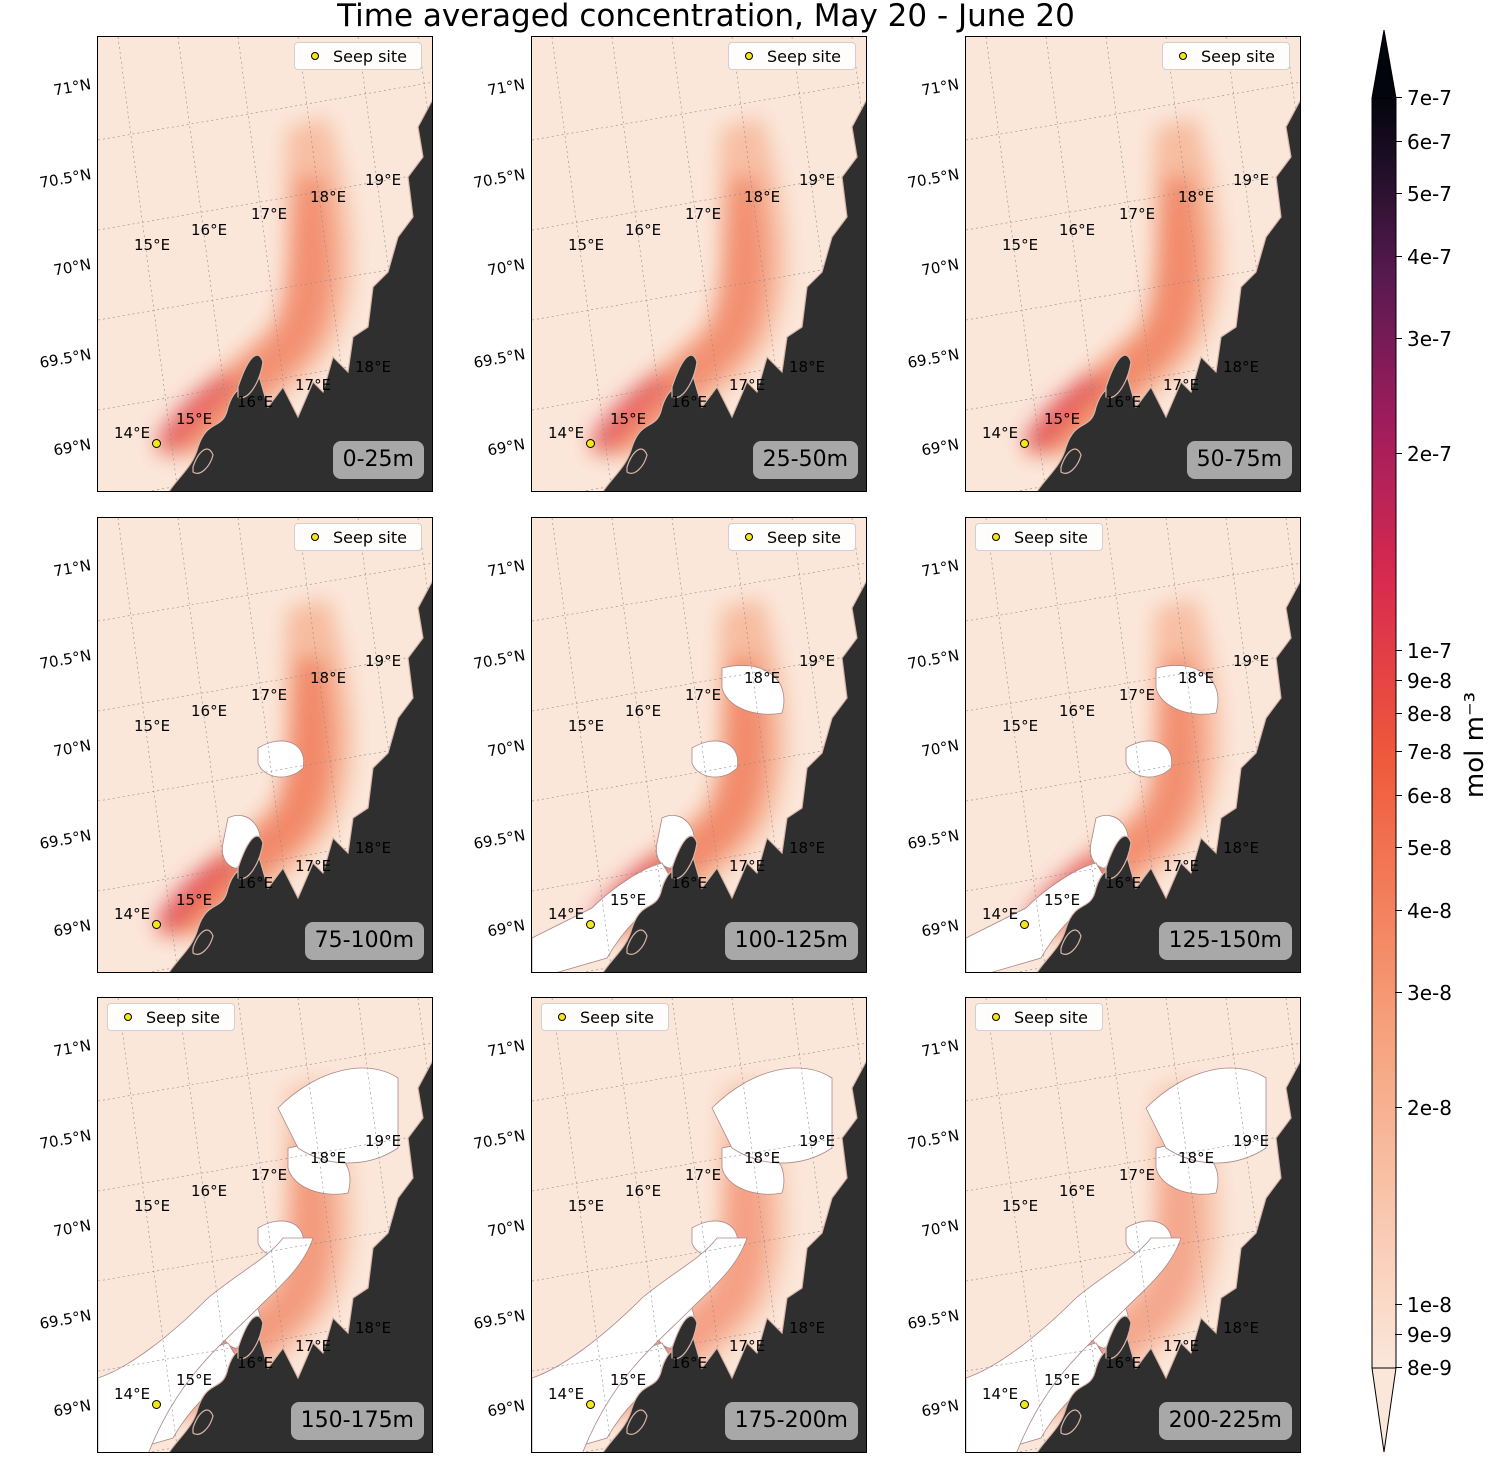 The height and width of the screenshot is (1469, 1497). I want to click on colorbar-tick: 9e-9, so click(1423, 1334).